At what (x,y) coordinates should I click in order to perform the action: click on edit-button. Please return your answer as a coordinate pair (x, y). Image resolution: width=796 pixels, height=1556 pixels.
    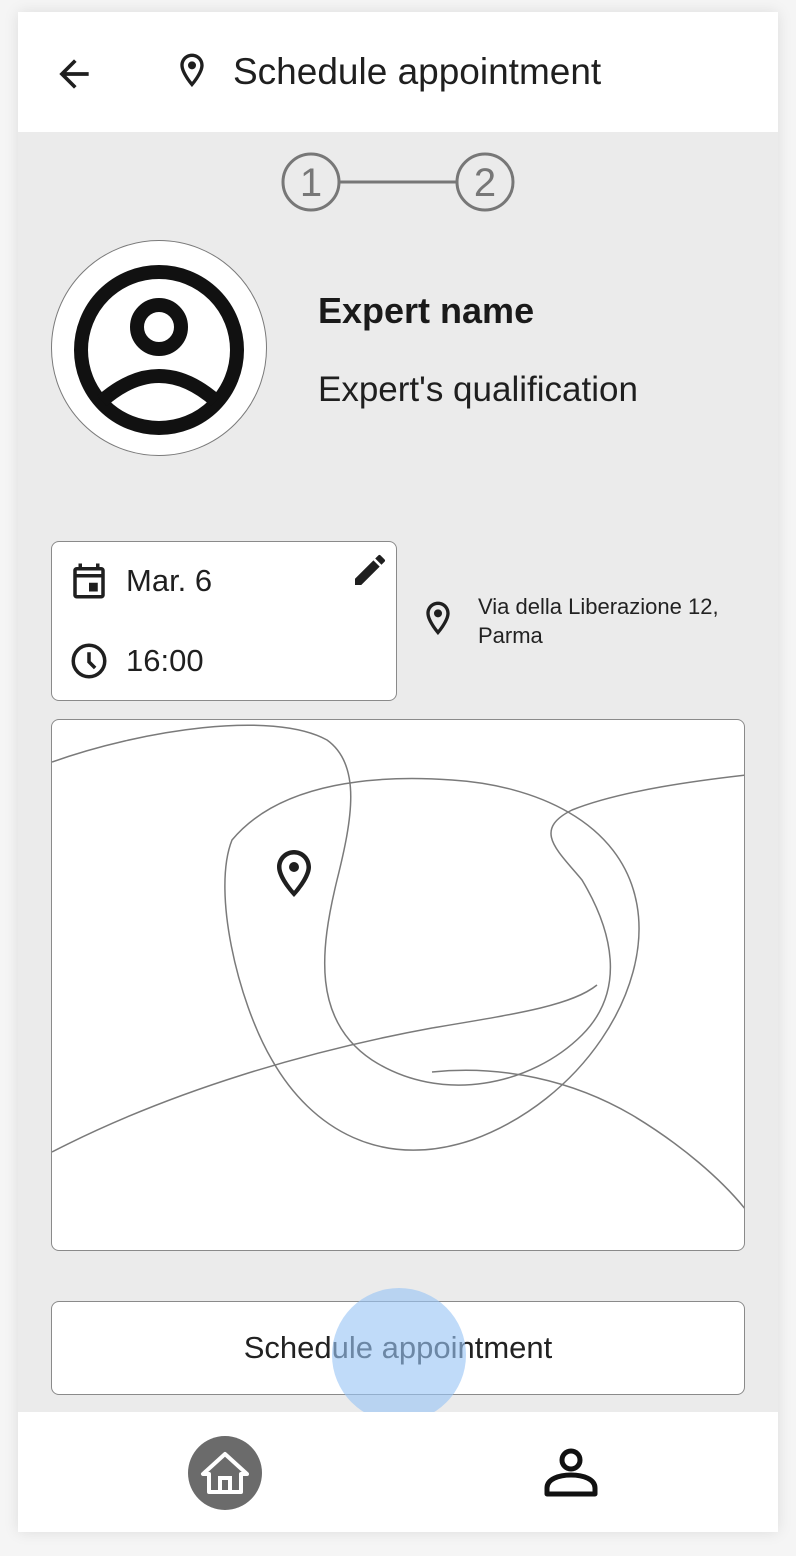
    Looking at the image, I should click on (370, 570).